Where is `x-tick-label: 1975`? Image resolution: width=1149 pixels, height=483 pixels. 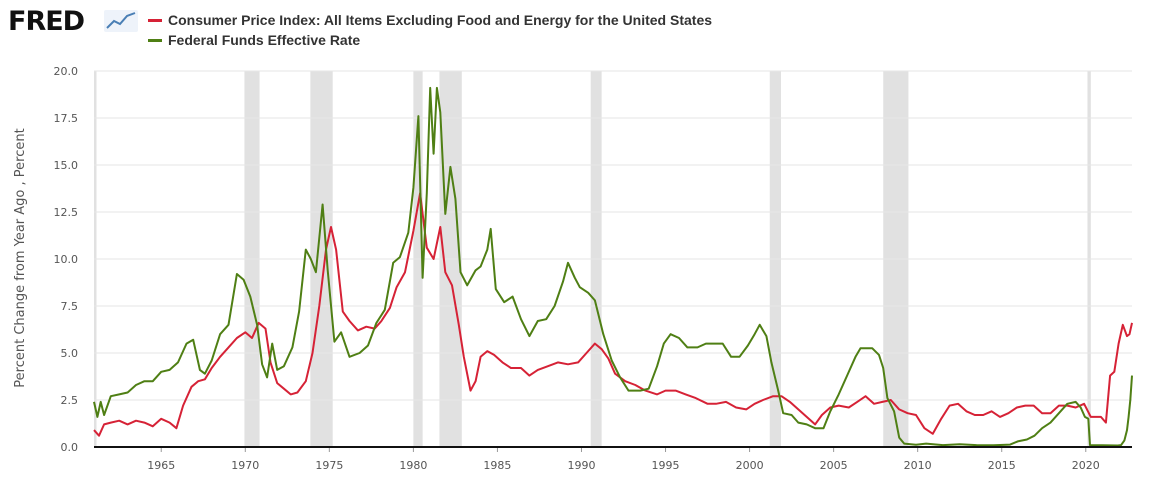
x-tick-label: 1975 is located at coordinates (329, 465).